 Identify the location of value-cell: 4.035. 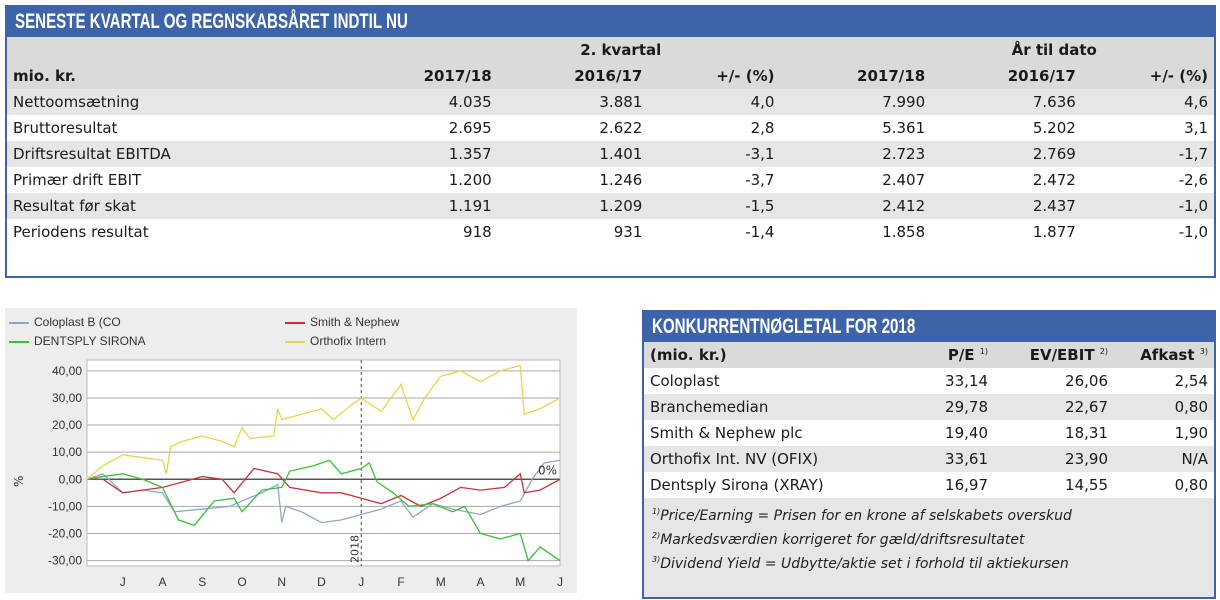
(470, 102).